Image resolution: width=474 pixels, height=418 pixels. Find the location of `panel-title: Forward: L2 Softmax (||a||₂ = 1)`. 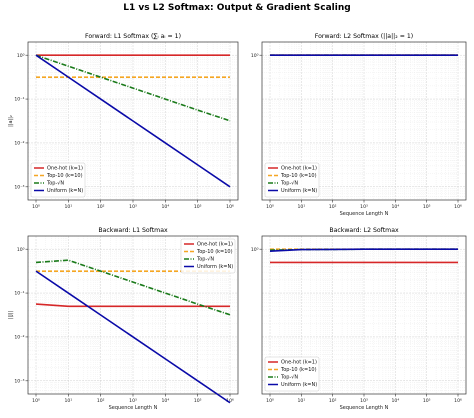

panel-title: Forward: L2 Softmax (||a||₂ = 1) is located at coordinates (364, 36).